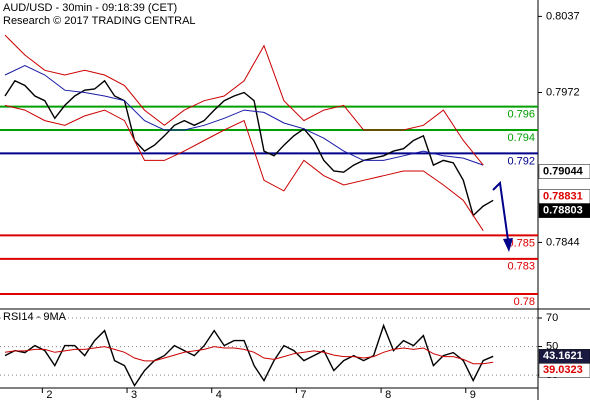  Describe the element at coordinates (473, 394) in the screenshot. I see `x-tick-label: 9` at that location.